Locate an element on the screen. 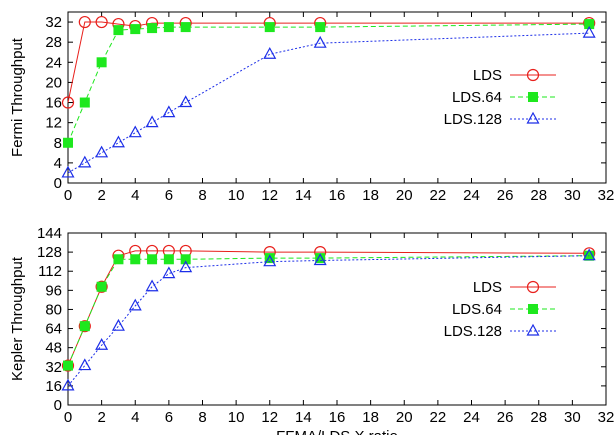  x-tick-label: 22 is located at coordinates (438, 417).